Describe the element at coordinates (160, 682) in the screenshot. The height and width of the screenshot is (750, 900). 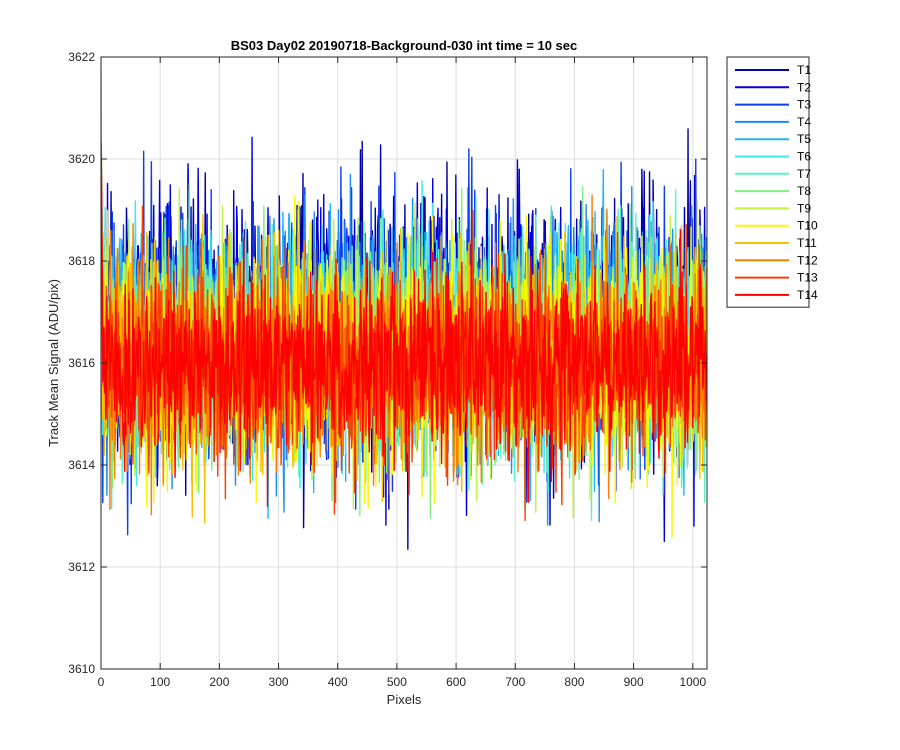
I see `x-tick-label: 100` at that location.